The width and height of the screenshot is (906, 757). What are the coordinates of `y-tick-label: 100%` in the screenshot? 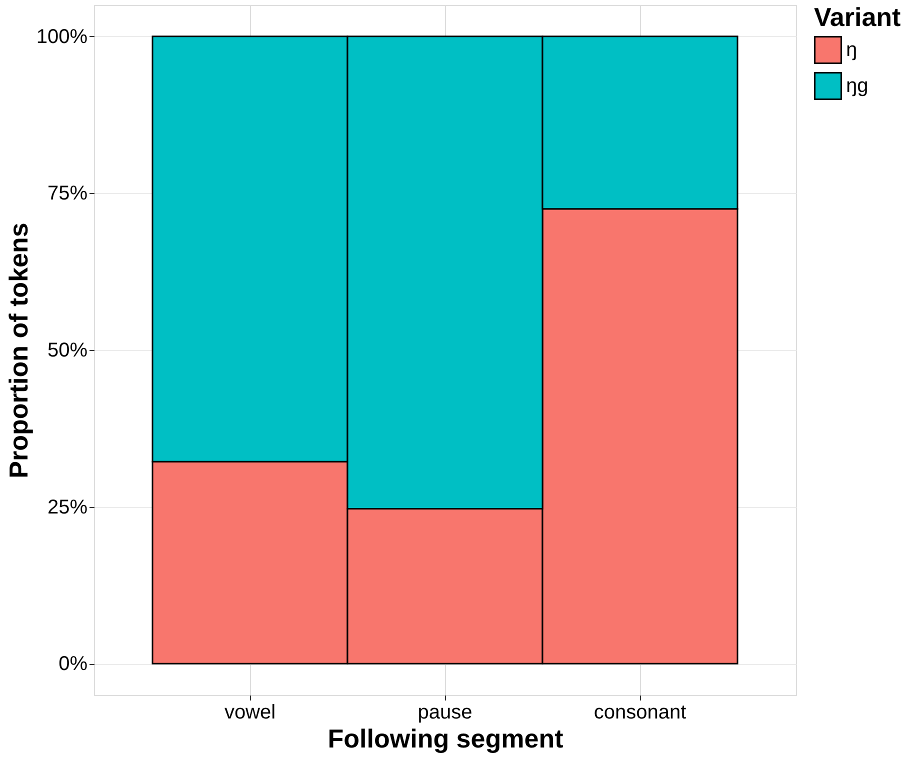 It's located at (62, 37).